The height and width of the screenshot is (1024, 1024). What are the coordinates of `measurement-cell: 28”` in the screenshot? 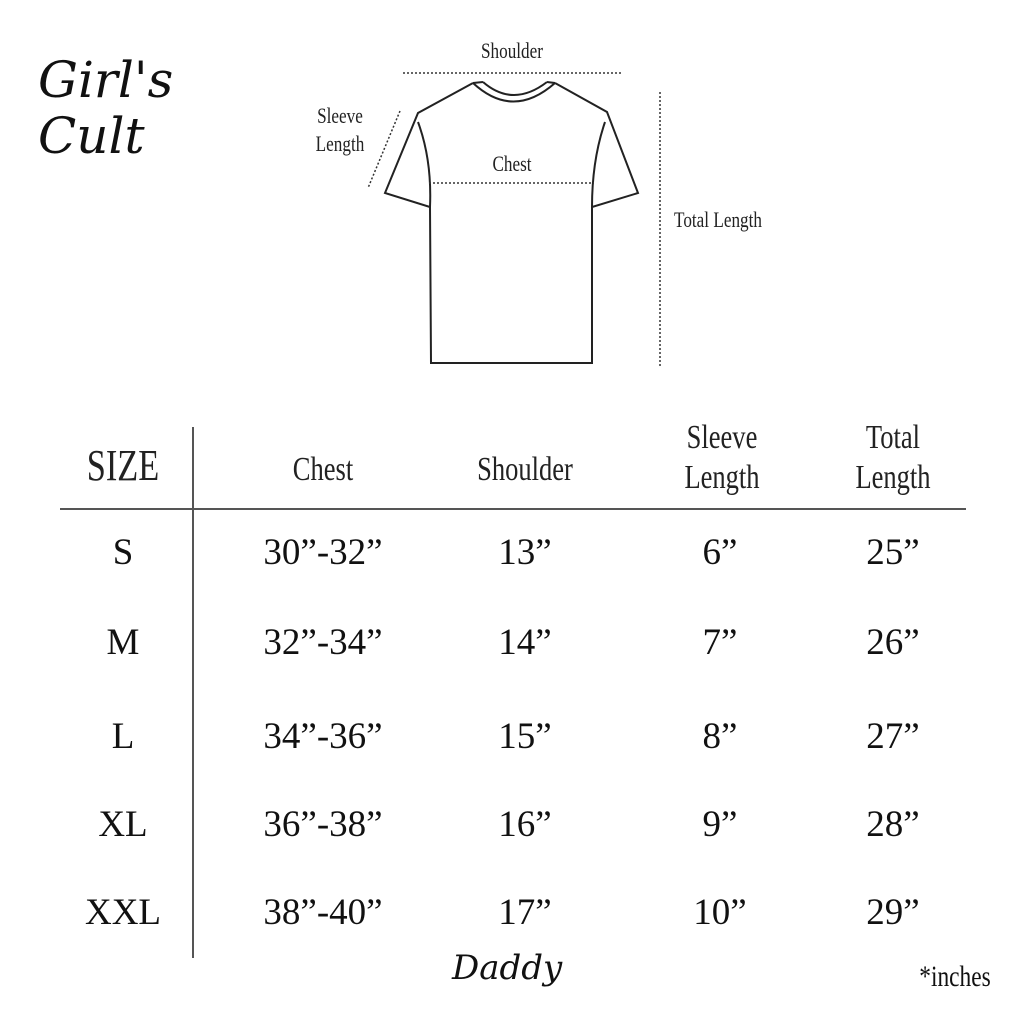 It's located at (893, 824).